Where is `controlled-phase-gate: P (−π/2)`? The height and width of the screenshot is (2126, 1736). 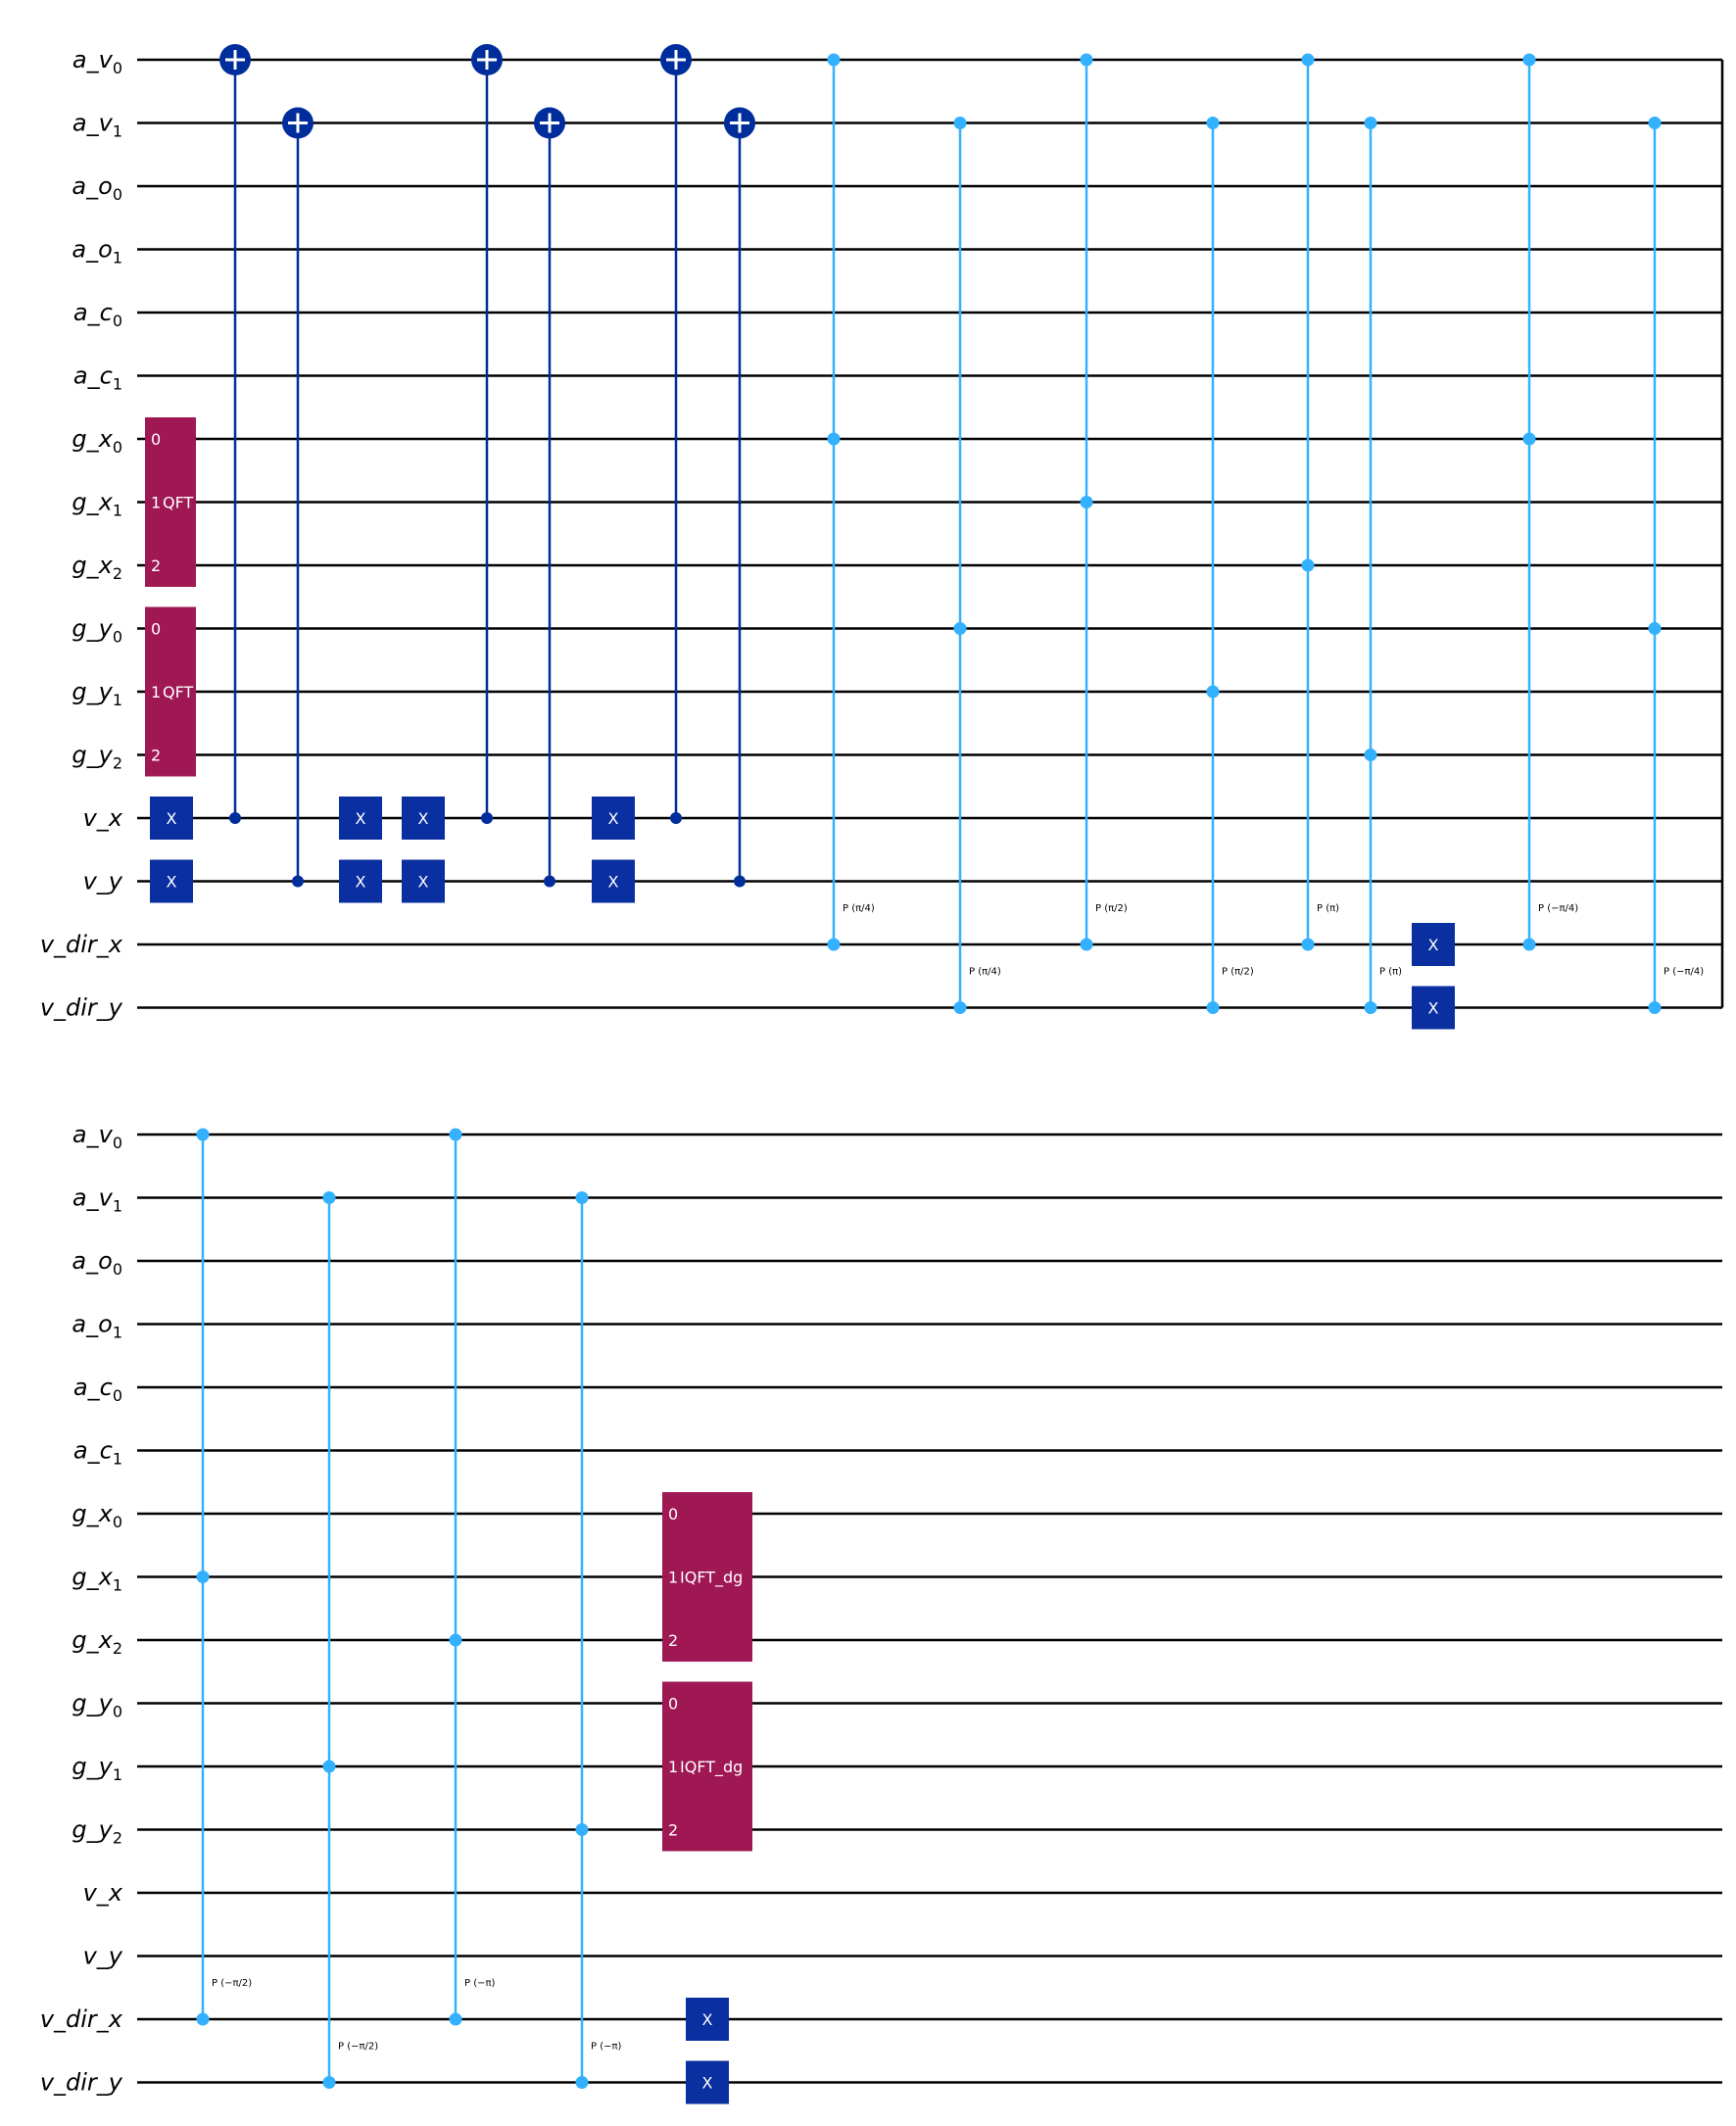
controlled-phase-gate: P (−π/2) is located at coordinates (350, 1640).